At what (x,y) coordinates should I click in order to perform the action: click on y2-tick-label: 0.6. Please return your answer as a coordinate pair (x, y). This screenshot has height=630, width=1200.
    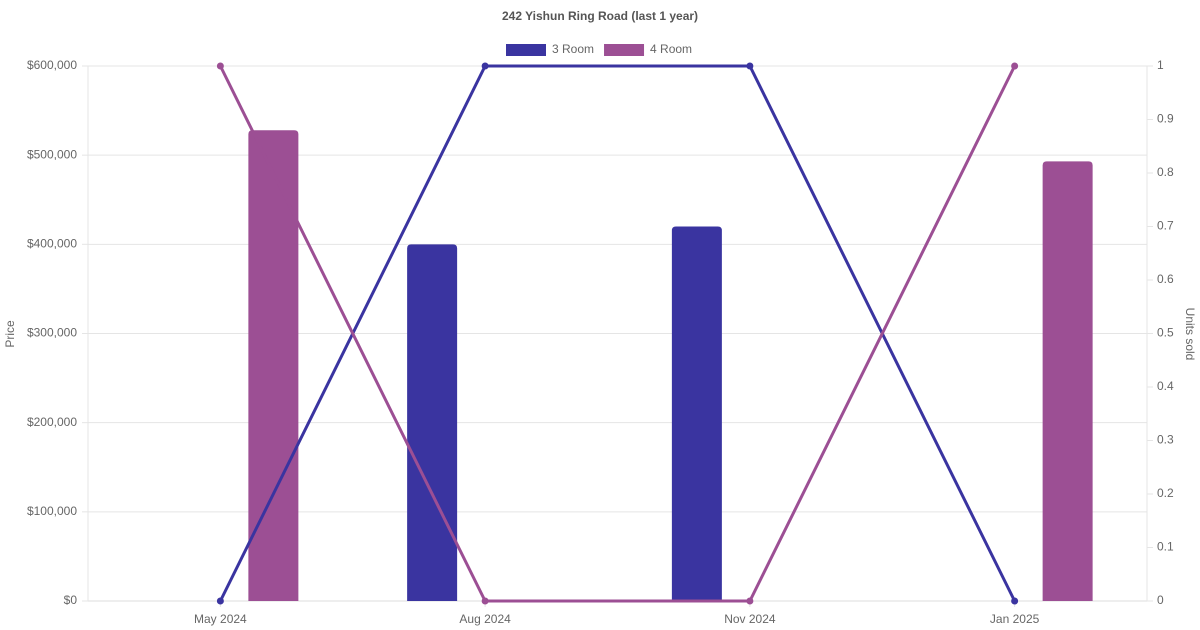
    Looking at the image, I should click on (1165, 279).